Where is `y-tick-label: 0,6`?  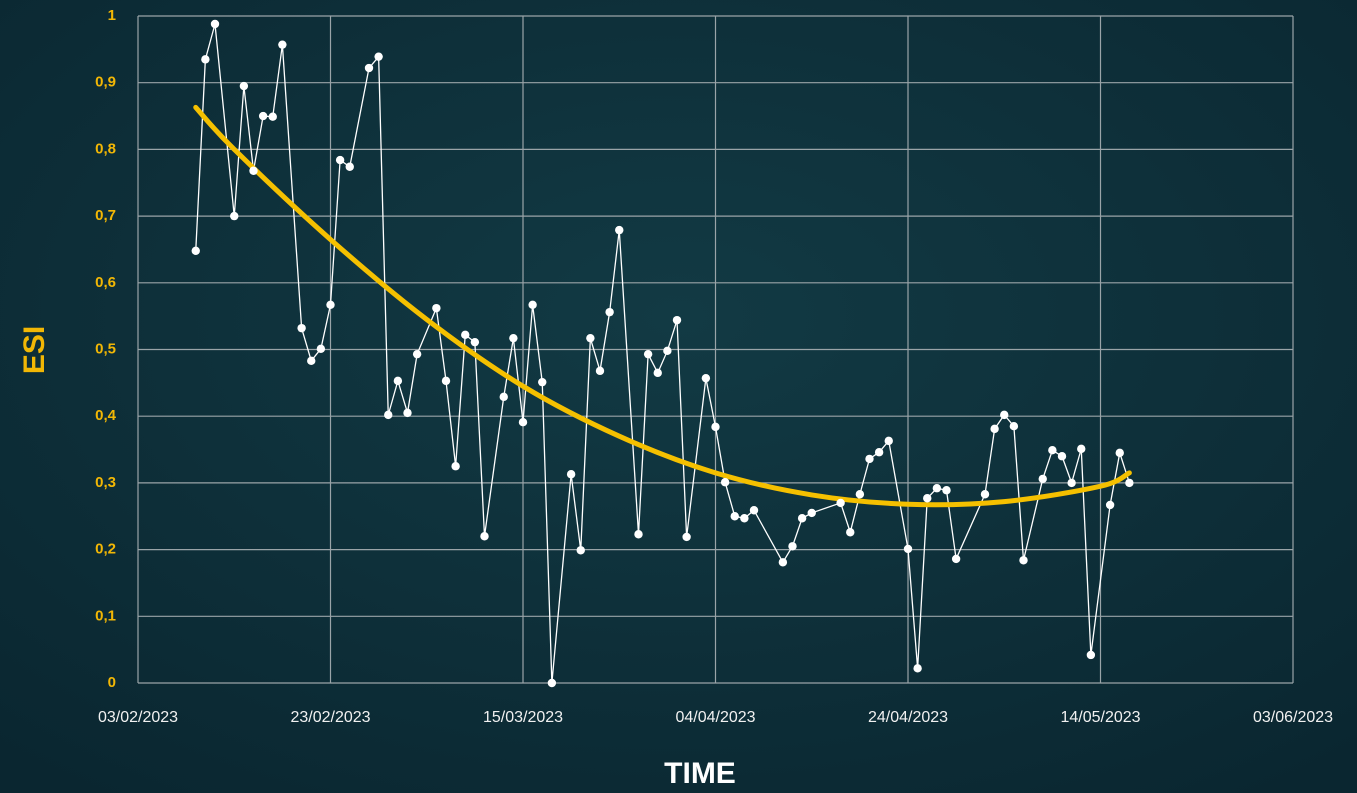 y-tick-label: 0,6 is located at coordinates (105, 282).